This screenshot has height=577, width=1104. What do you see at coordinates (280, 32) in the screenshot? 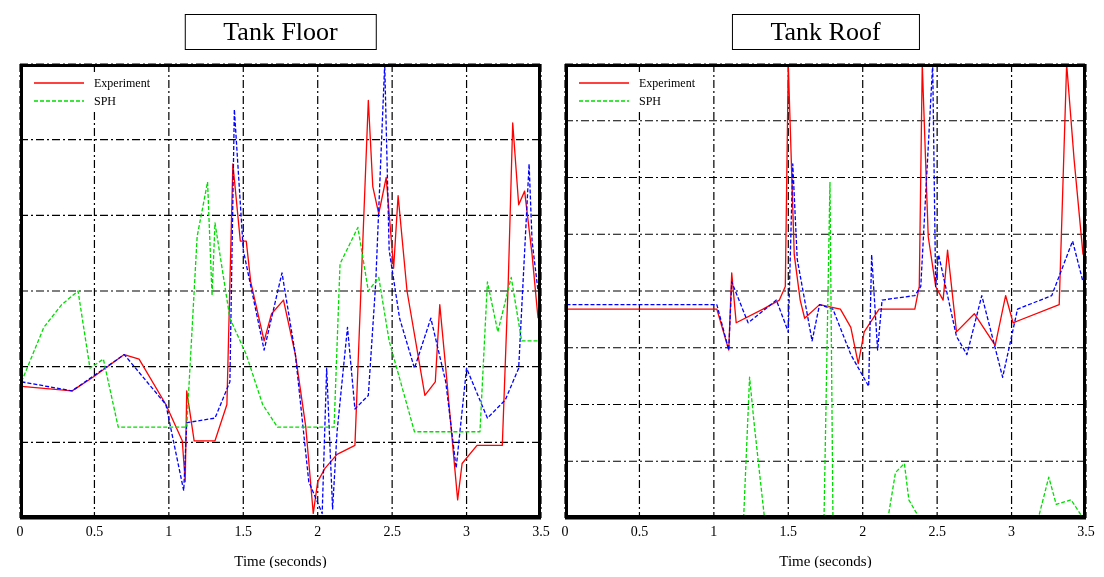
I see `chart-title: Tank Floor` at bounding box center [280, 32].